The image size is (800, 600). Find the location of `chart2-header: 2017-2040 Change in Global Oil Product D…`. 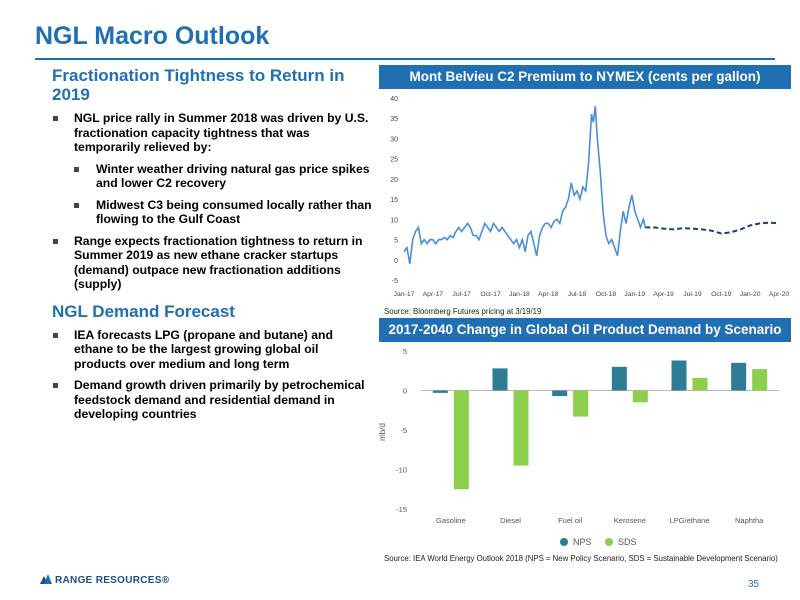

chart2-header: 2017-2040 Change in Global Oil Product D… is located at coordinates (585, 330).